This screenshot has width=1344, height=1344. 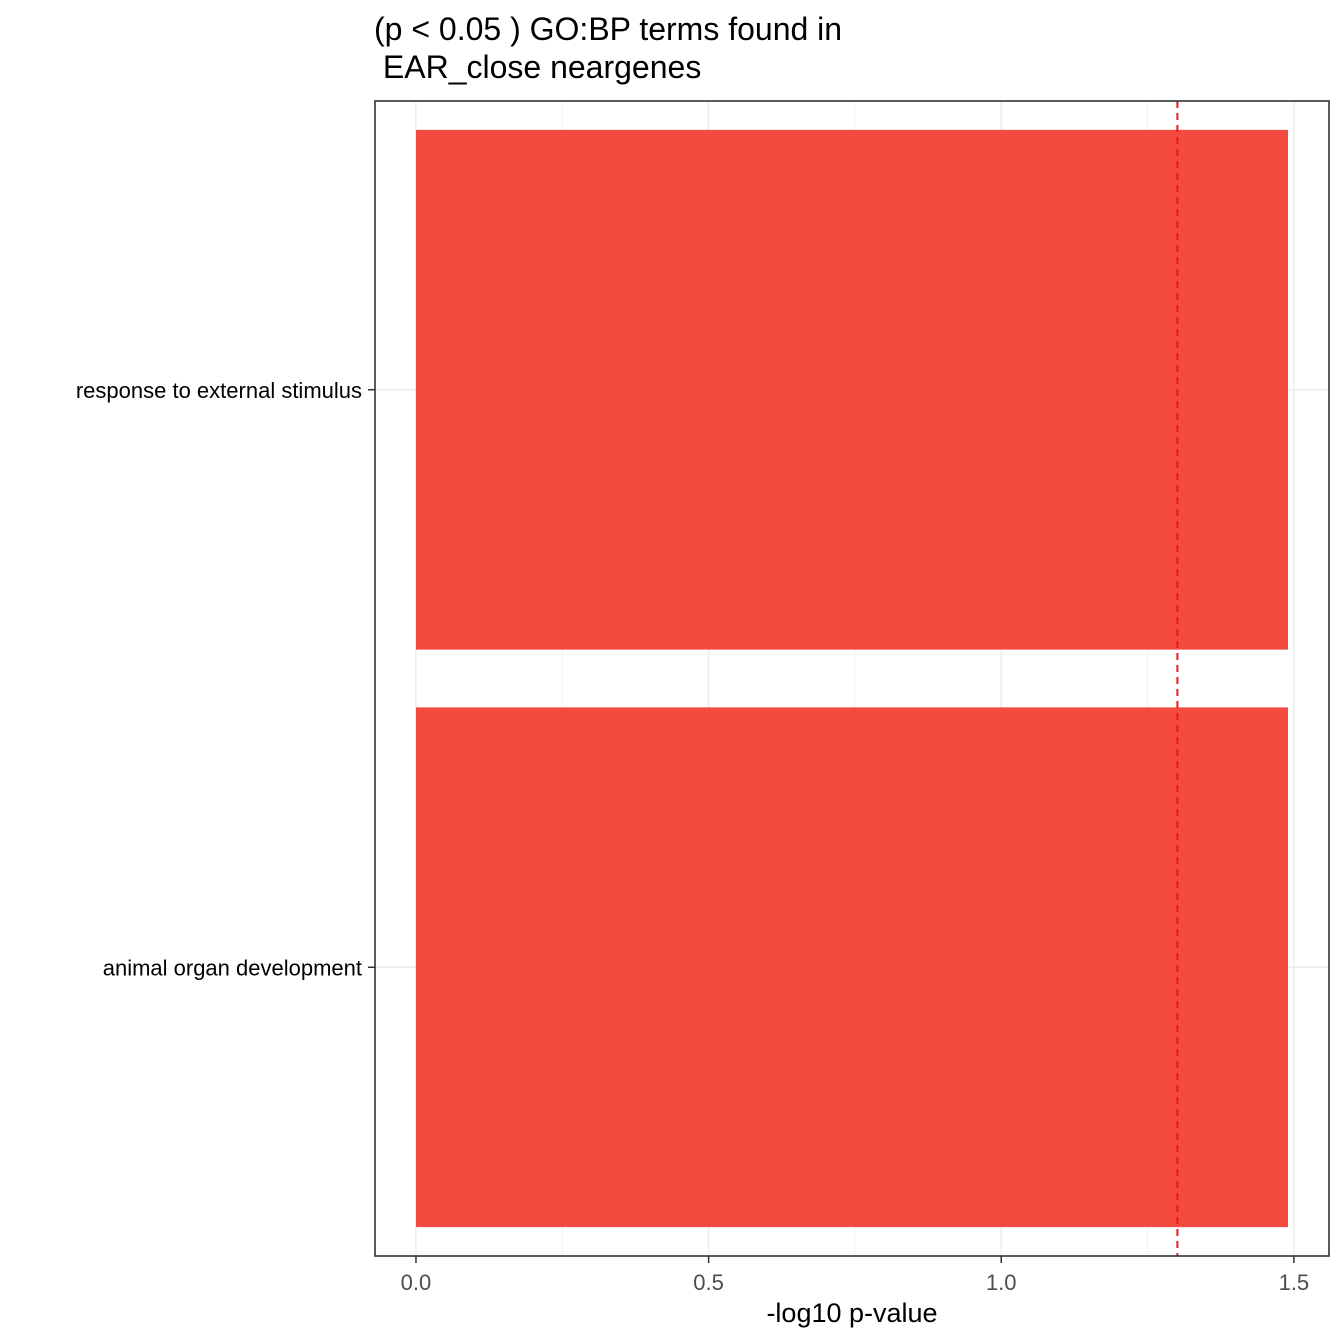 I want to click on x-tick-label: 0.5, so click(x=708, y=1282).